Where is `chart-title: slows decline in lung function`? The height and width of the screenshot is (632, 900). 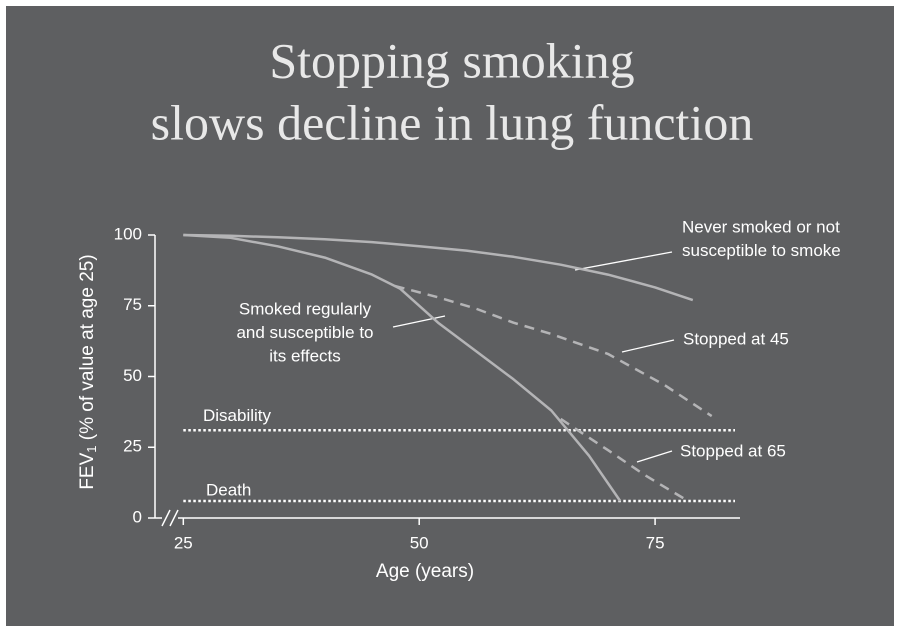 chart-title: slows decline in lung function is located at coordinates (452, 122).